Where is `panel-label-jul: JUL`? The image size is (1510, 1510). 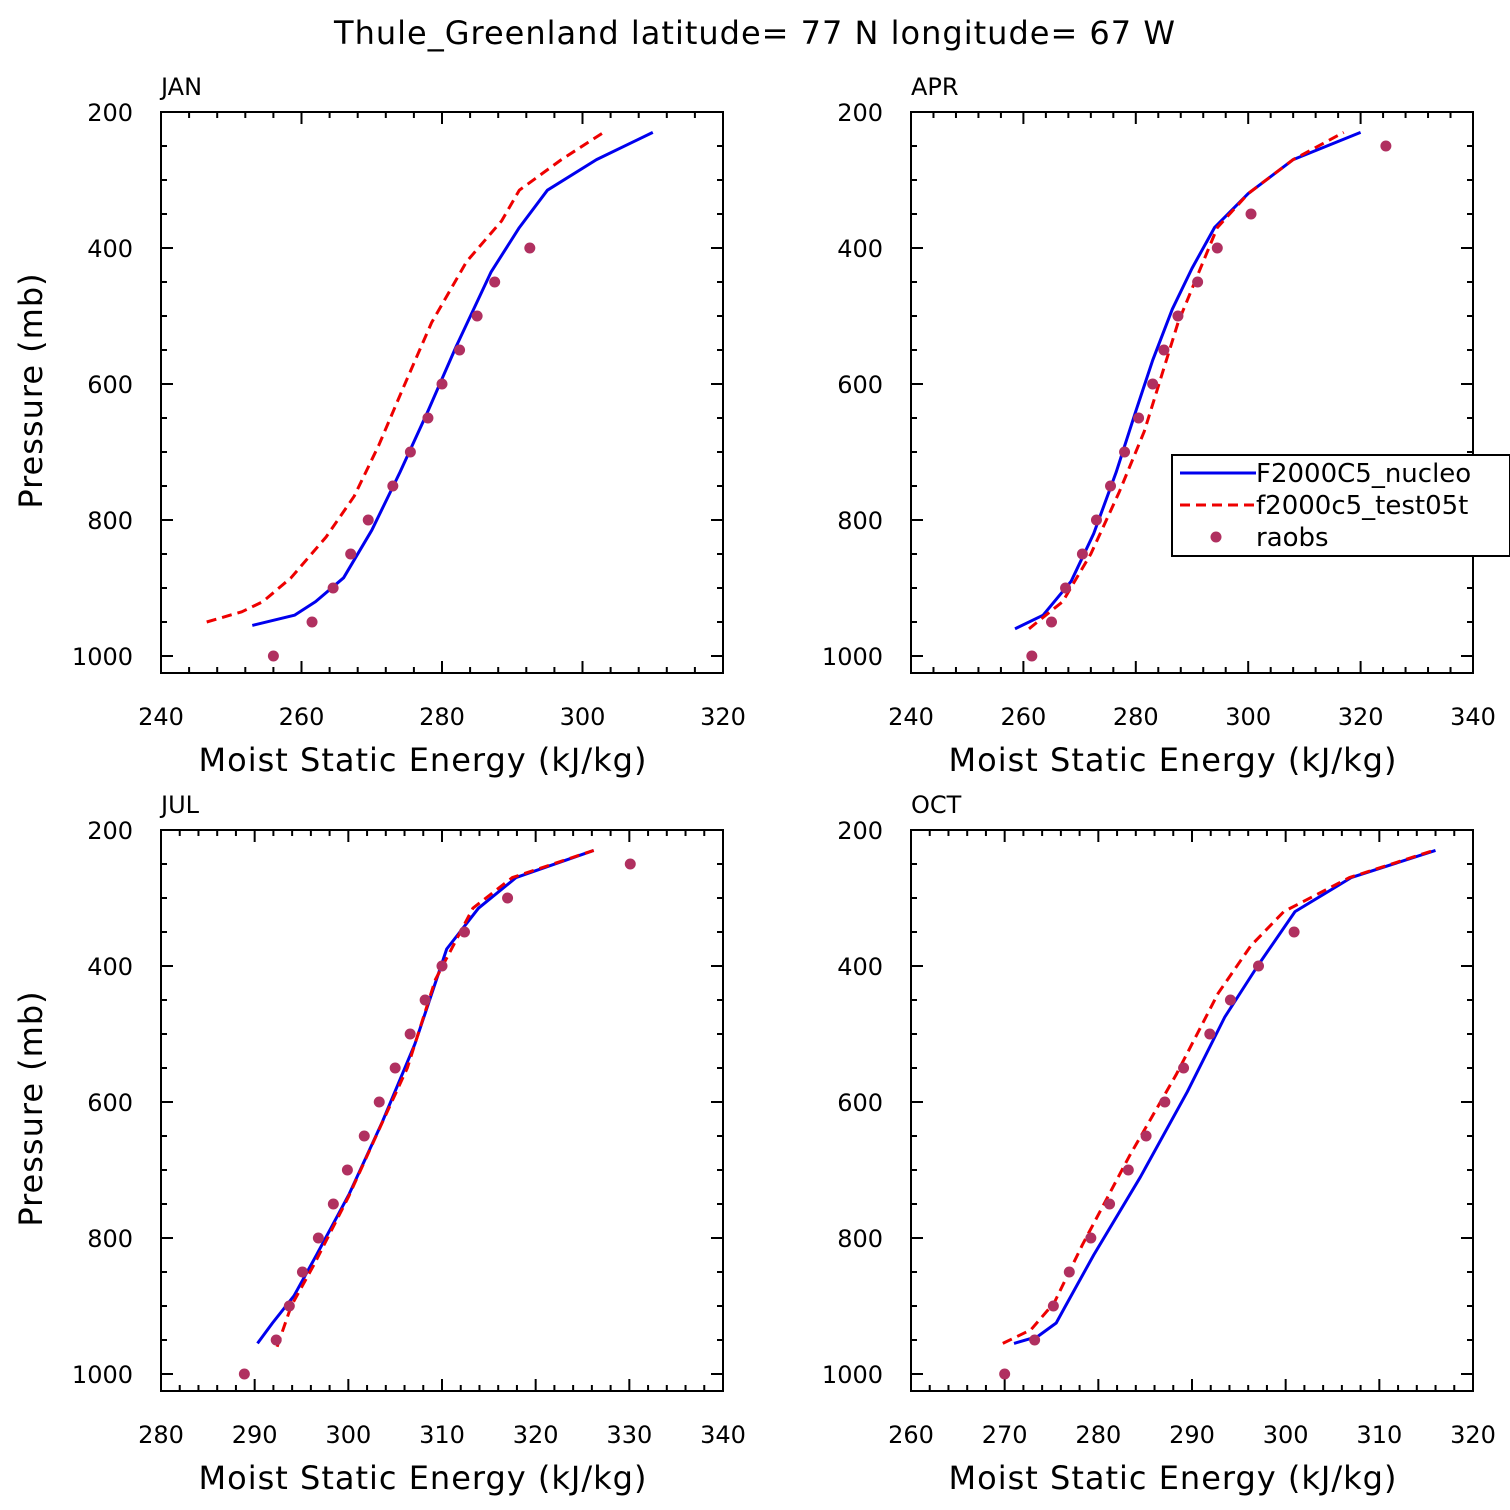
panel-label-jul: JUL is located at coordinates (179, 805).